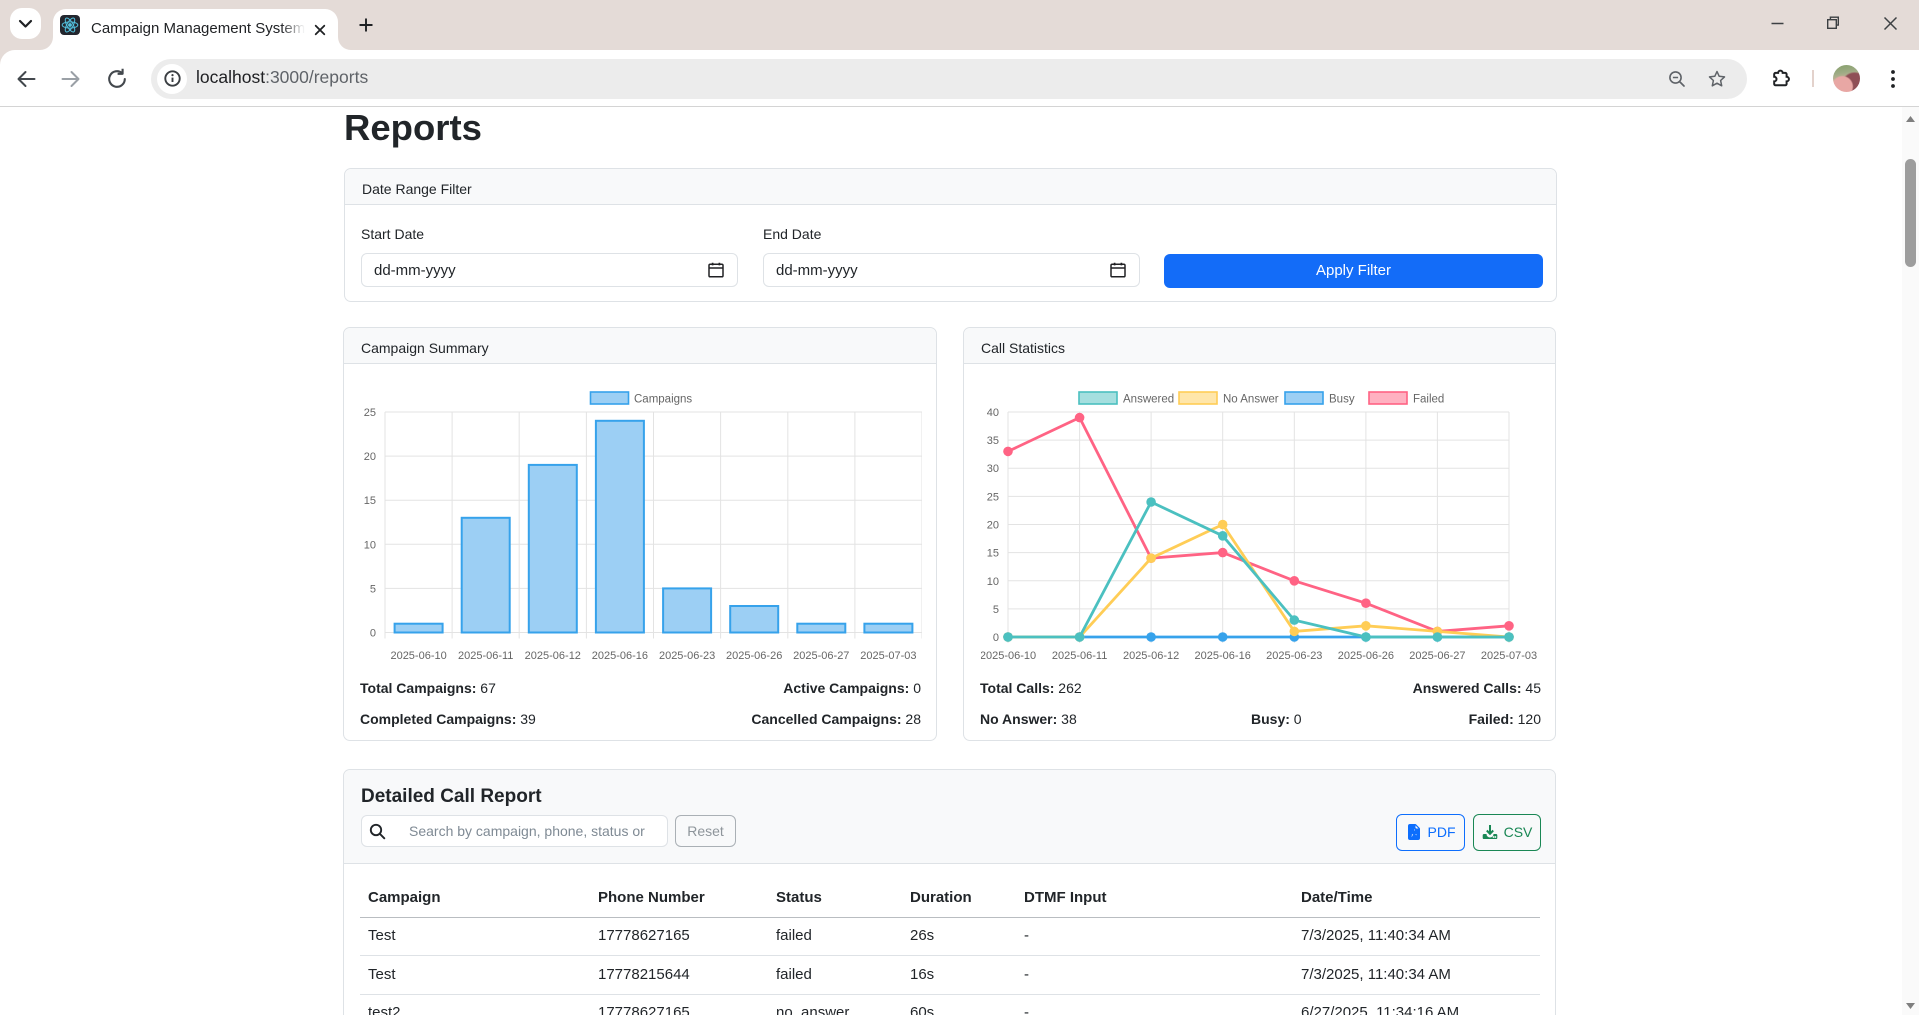  What do you see at coordinates (993, 469) in the screenshot?
I see `svg-text: 30` at bounding box center [993, 469].